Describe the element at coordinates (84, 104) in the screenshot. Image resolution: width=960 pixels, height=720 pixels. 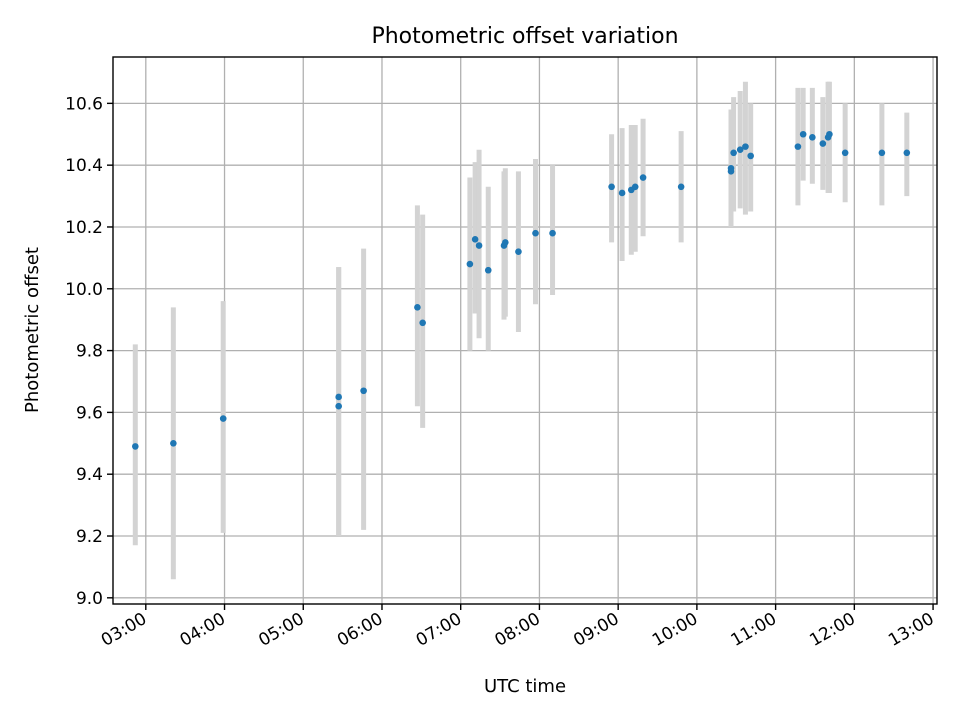
I see `y-tick-label: 10.6` at that location.